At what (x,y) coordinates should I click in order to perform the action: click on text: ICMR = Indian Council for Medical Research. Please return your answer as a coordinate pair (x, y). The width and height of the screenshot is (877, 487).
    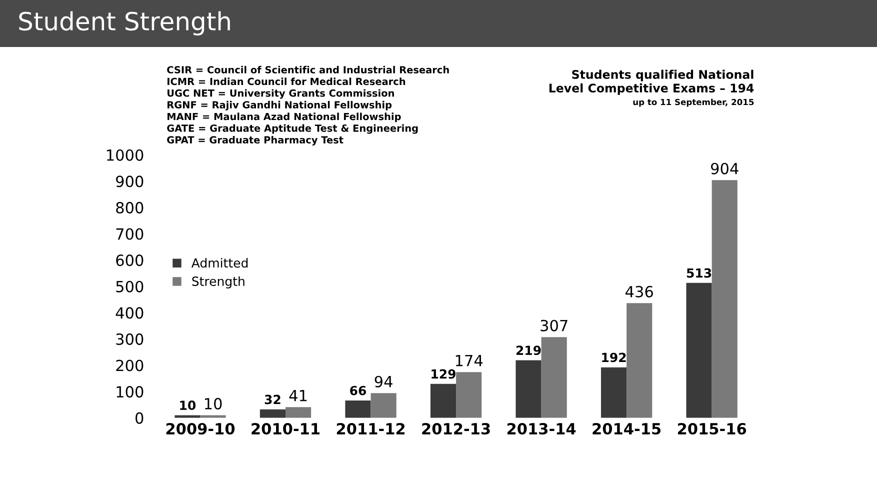
    Looking at the image, I should click on (287, 82).